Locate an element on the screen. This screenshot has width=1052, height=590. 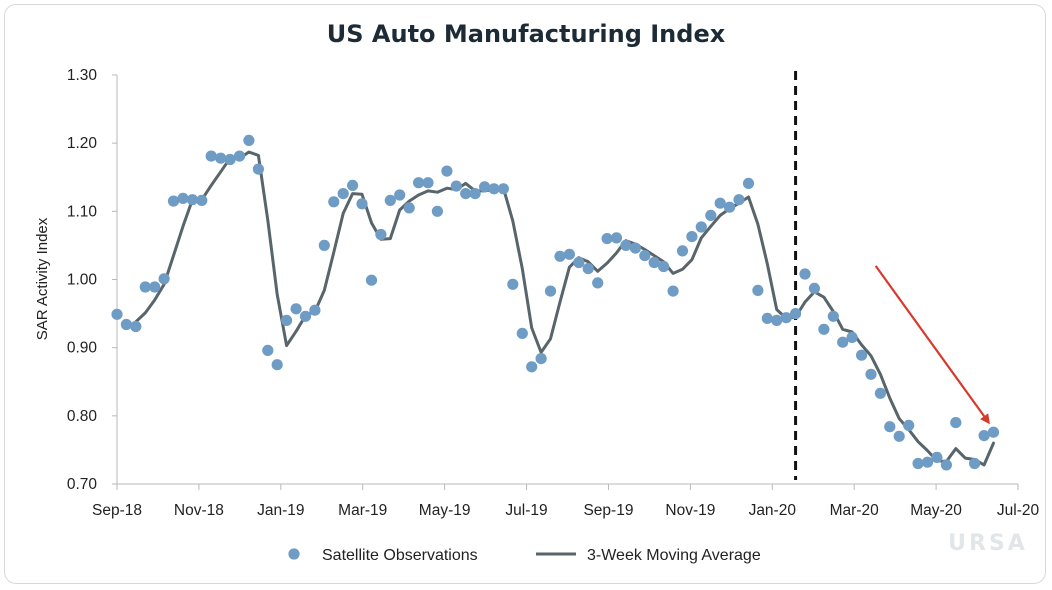
x-tick-label: Jan-19 is located at coordinates (280, 510).